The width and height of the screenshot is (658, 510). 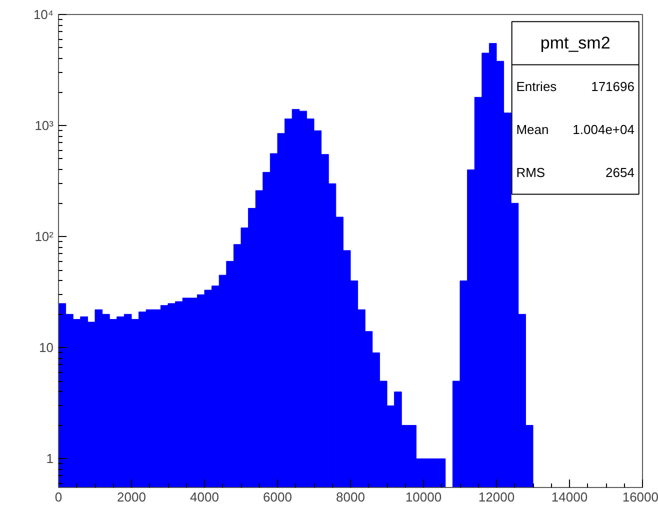 I want to click on x-tick-label: 4000, so click(x=204, y=497).